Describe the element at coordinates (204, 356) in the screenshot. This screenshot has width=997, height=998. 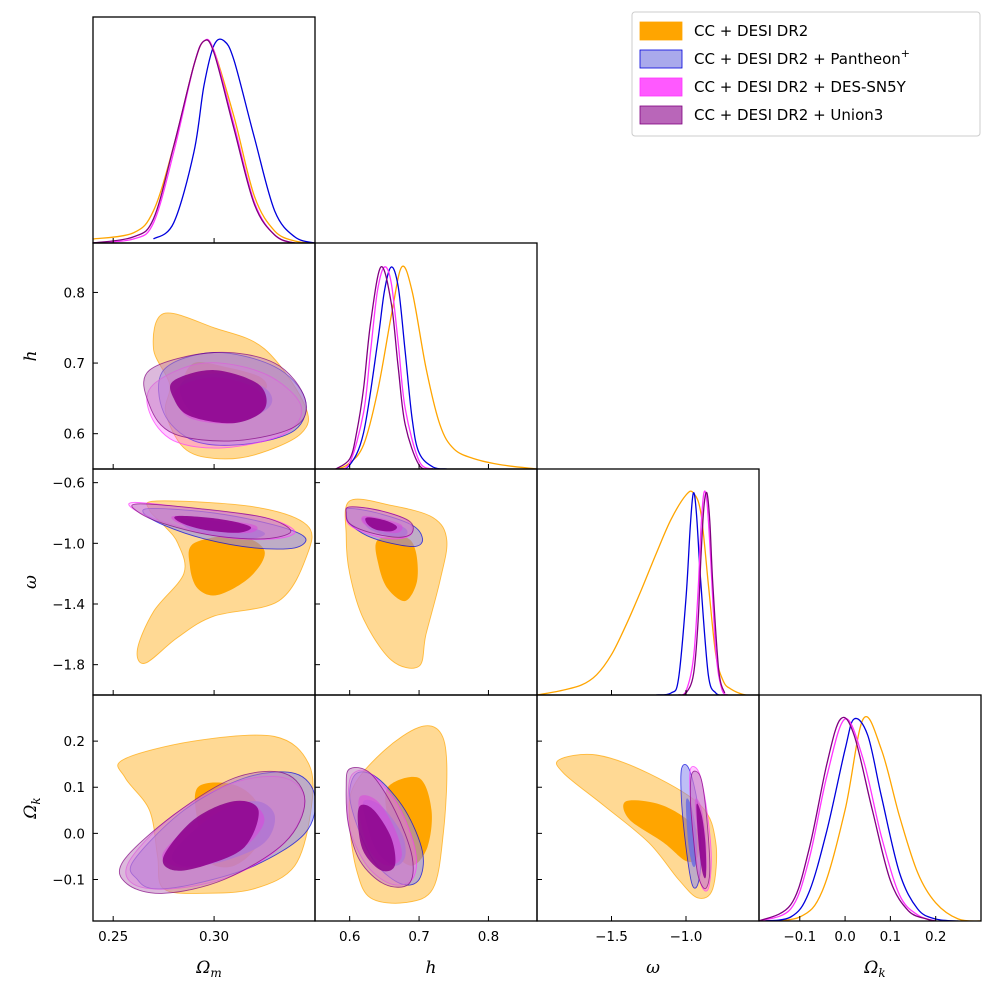
I see `panel-h-vs-om` at that location.